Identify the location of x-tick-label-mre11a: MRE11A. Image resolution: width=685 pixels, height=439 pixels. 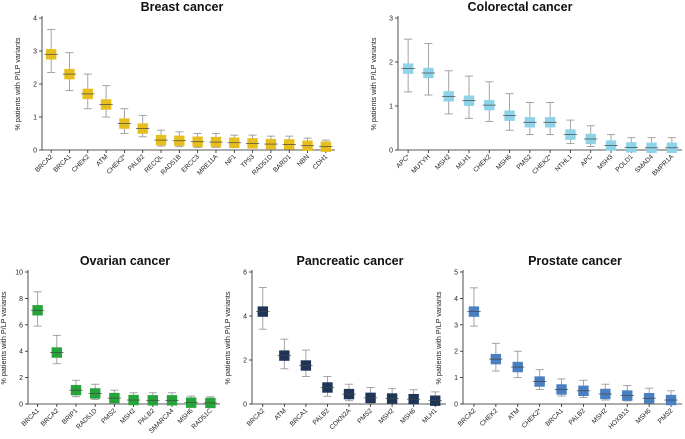
(208, 165).